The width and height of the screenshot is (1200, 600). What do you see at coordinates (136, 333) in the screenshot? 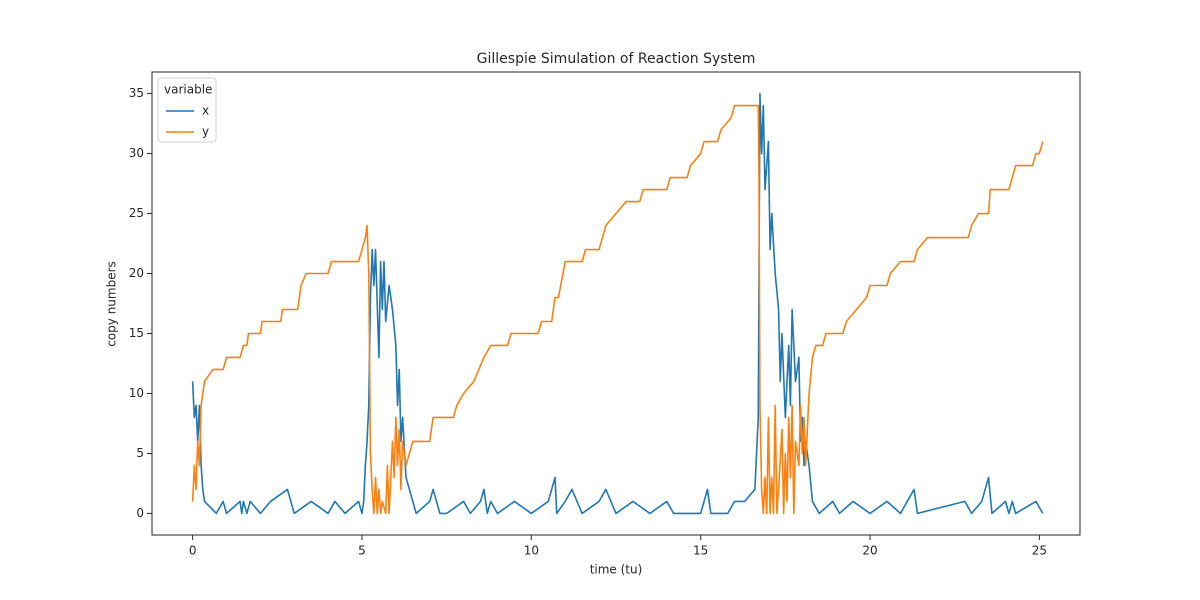
I see `y-tick-label: 15` at bounding box center [136, 333].